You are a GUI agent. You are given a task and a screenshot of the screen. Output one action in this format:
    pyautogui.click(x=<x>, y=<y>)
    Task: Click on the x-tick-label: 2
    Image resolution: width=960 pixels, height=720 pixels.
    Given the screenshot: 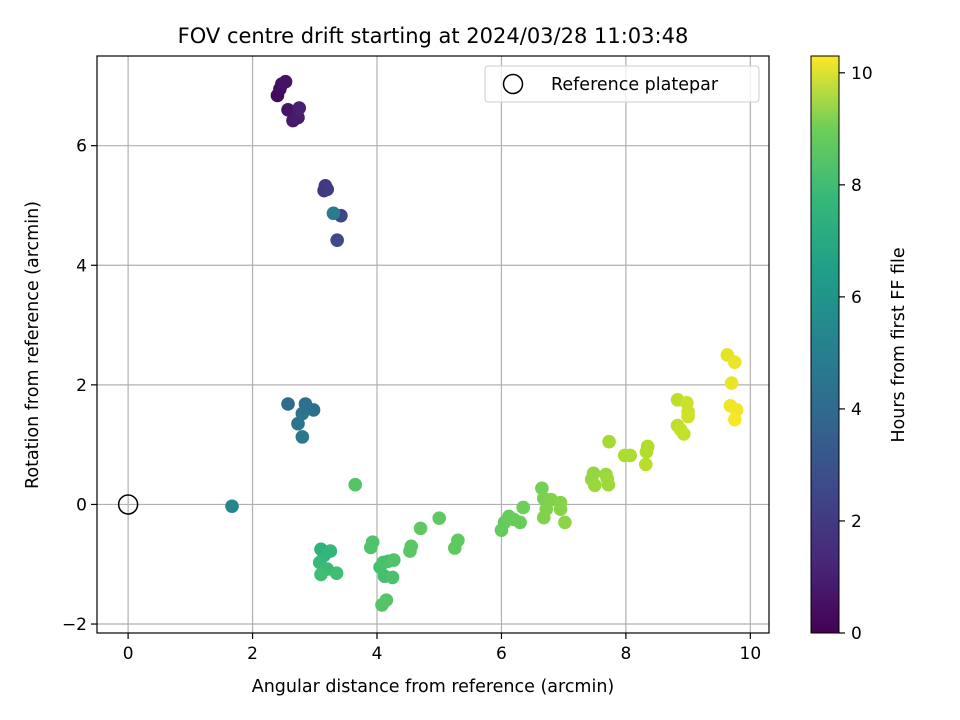 What is the action you would take?
    pyautogui.click(x=252, y=654)
    